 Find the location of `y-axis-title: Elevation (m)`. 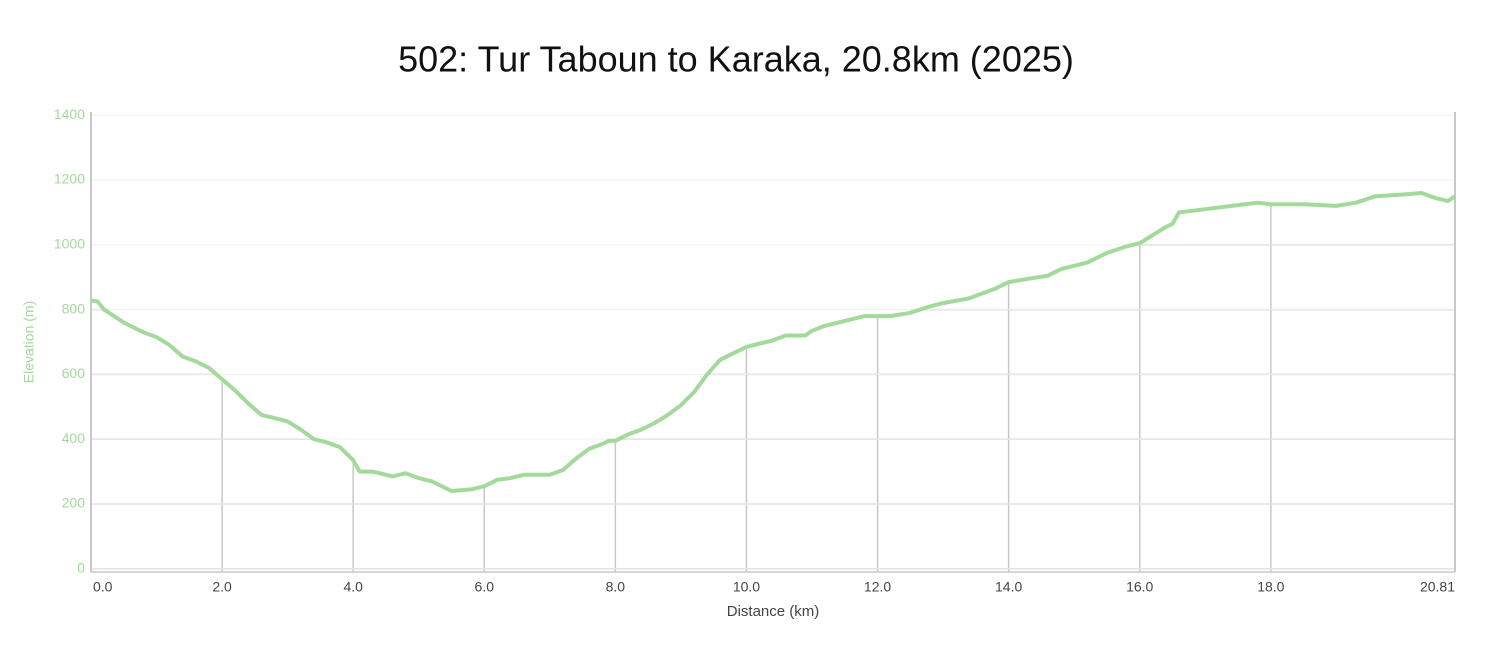

y-axis-title: Elevation (m) is located at coordinates (29, 342).